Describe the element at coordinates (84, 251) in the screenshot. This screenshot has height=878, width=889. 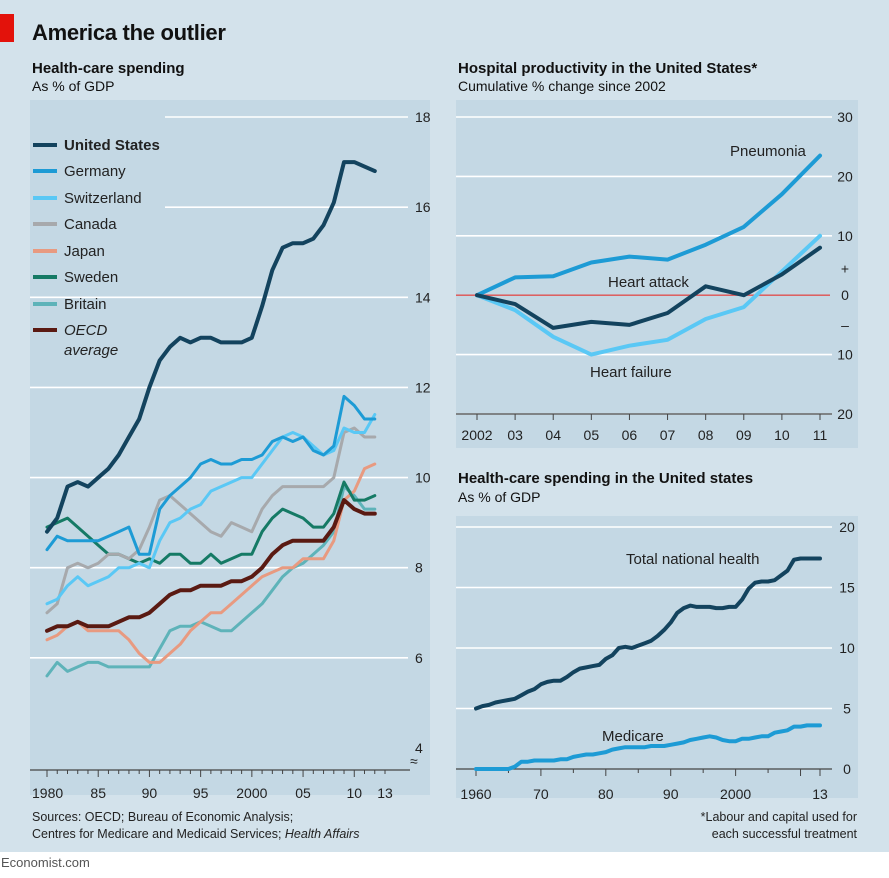
I see `legend-label-japan: Japan` at that location.